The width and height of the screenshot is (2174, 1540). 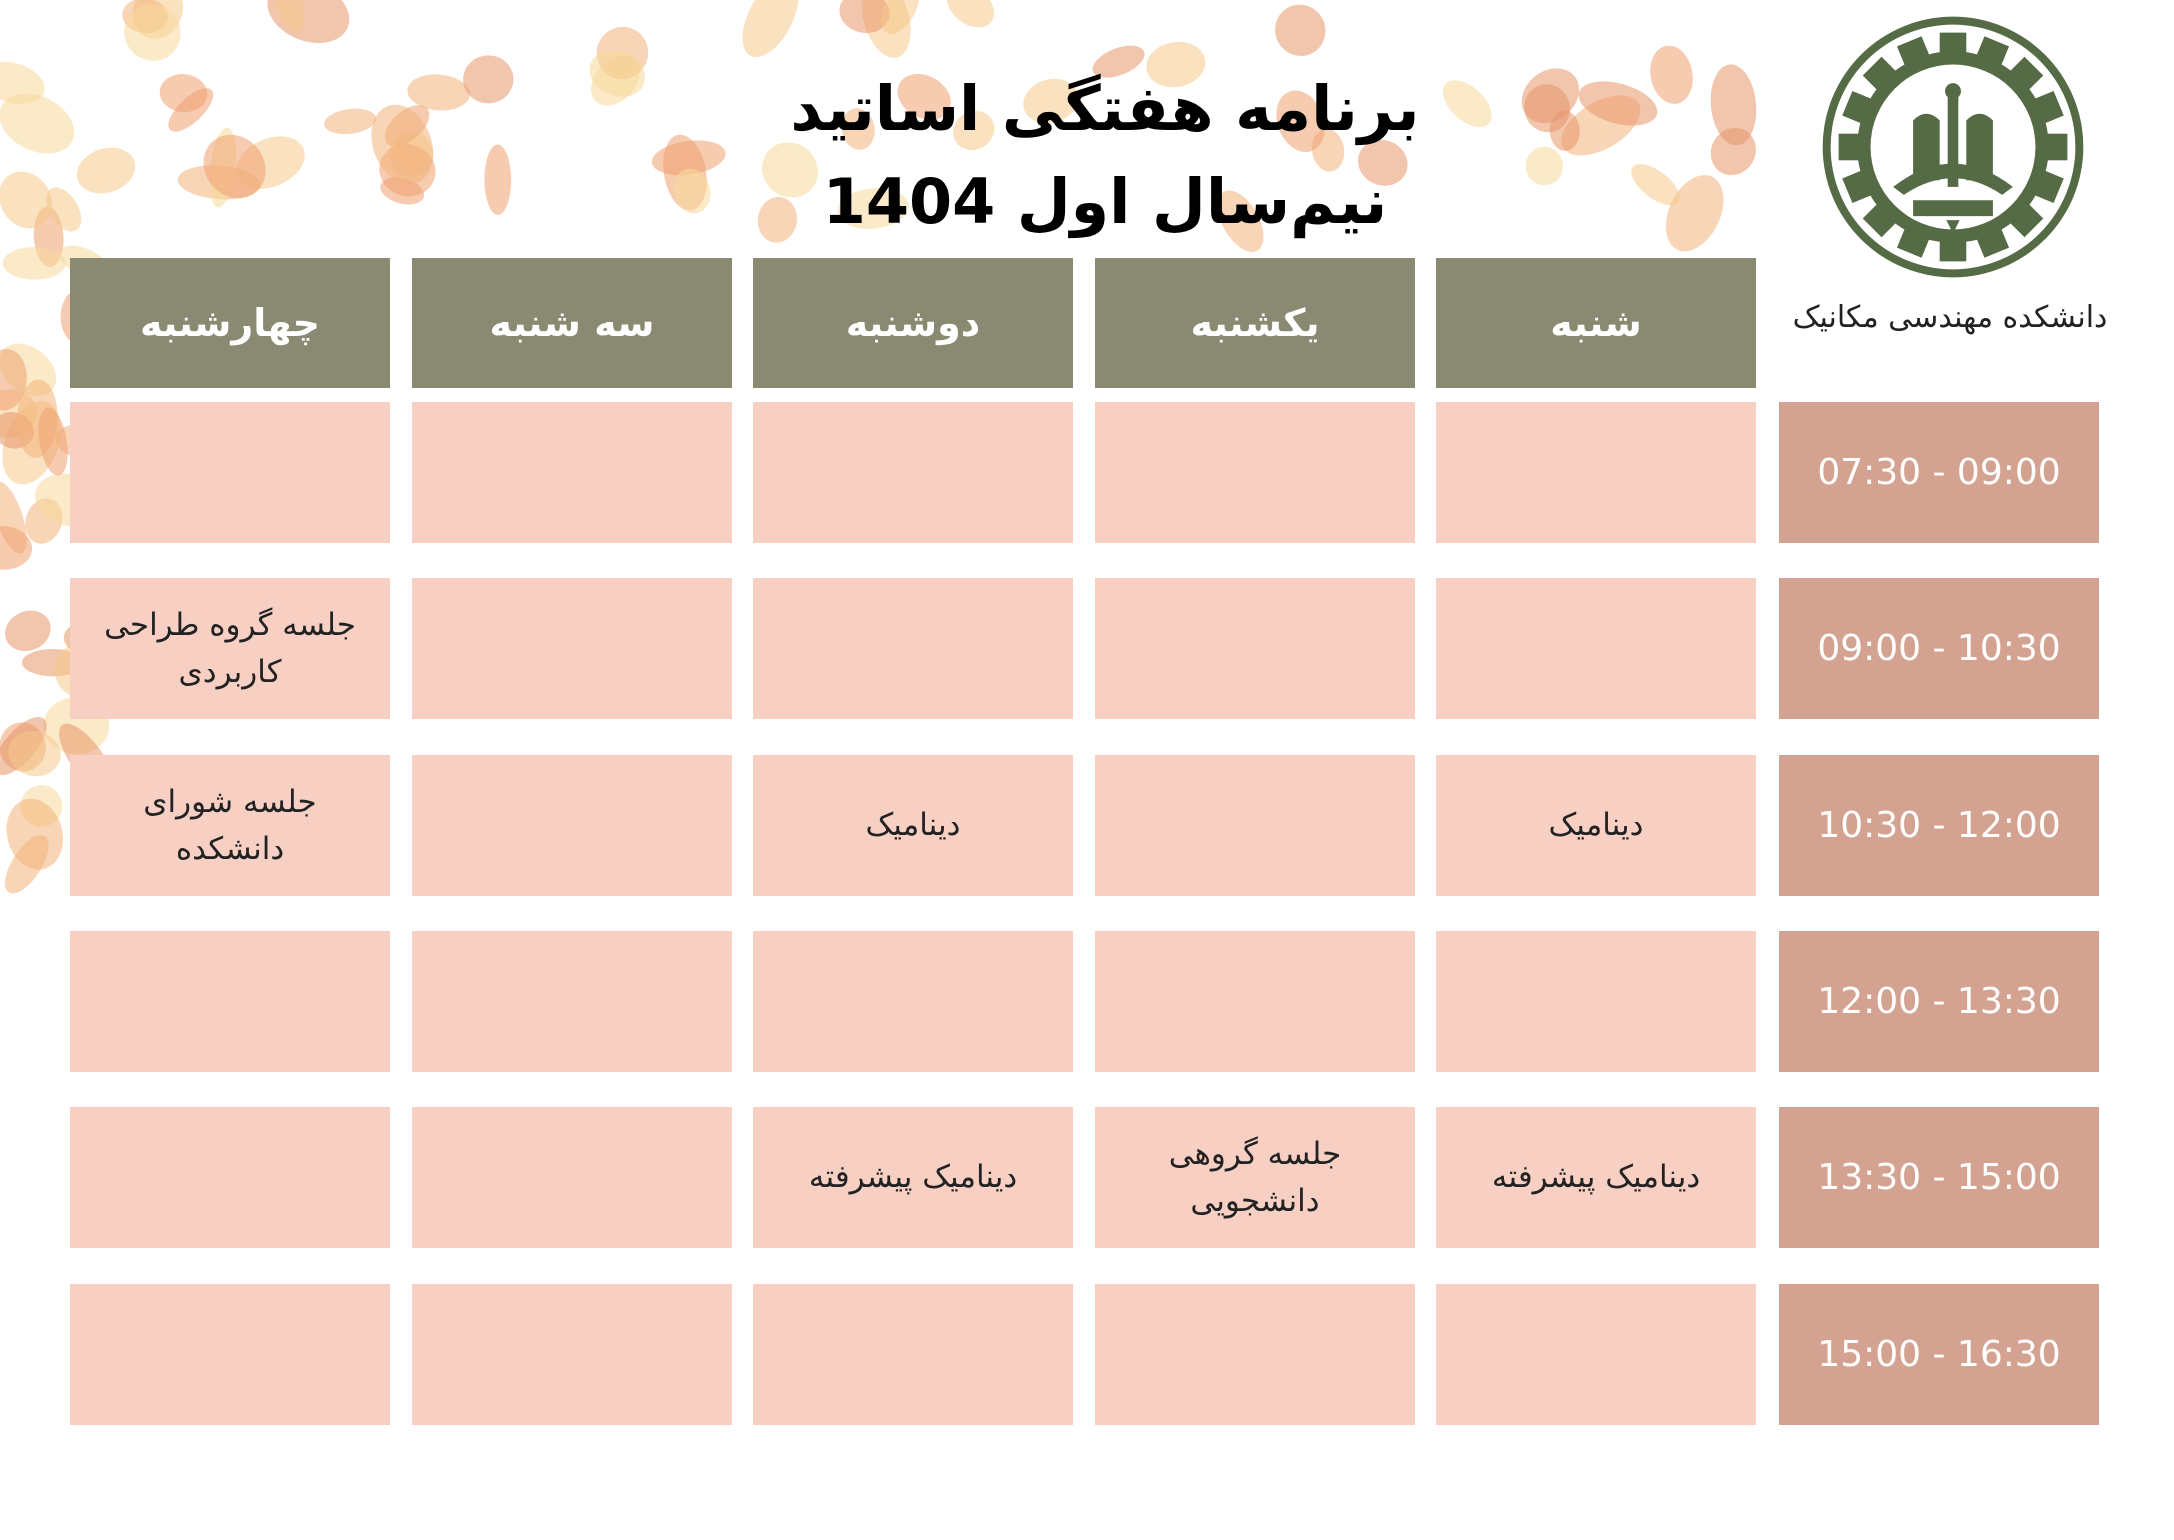 I want to click on schedule-cell: جلسه شورای دانشکده, so click(x=230, y=825).